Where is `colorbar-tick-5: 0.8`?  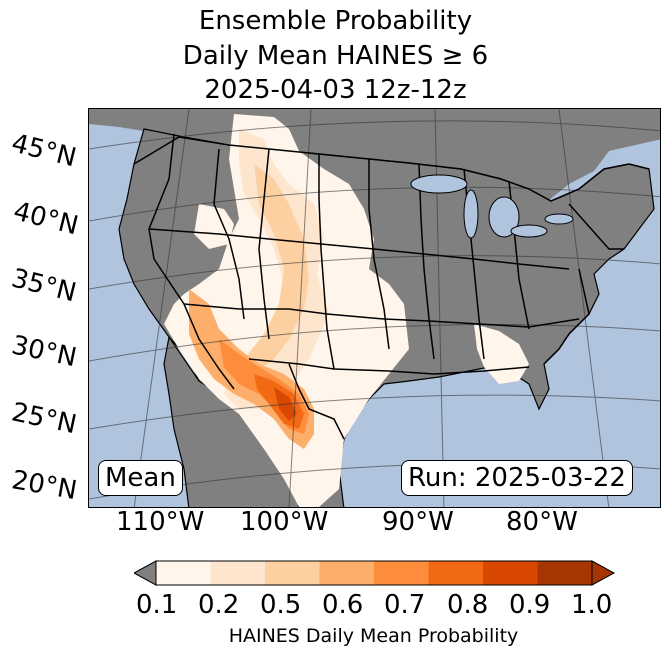 colorbar-tick-5: 0.8 is located at coordinates (468, 605).